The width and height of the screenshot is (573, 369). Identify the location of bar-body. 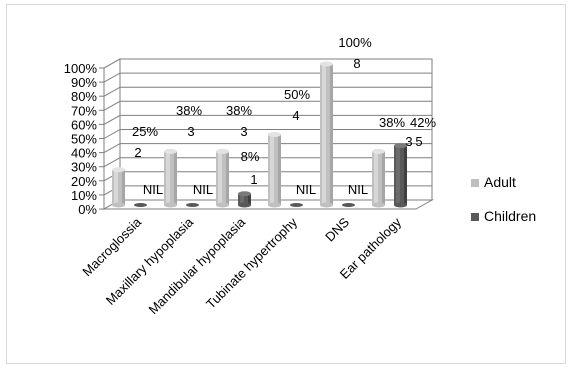
(244, 199).